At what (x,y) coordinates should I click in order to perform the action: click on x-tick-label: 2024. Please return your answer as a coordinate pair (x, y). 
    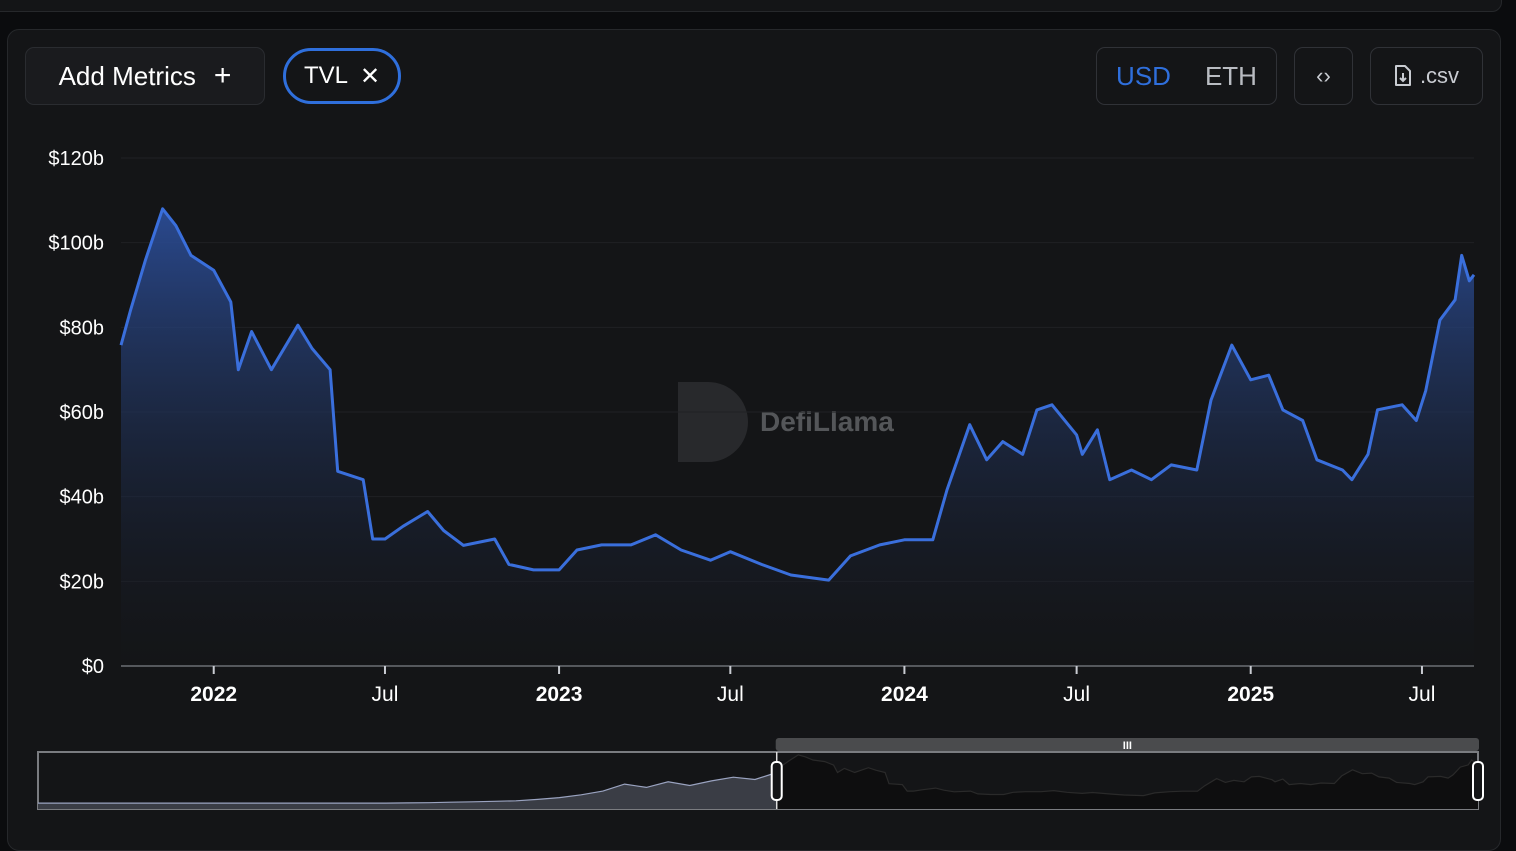
    Looking at the image, I should click on (904, 694).